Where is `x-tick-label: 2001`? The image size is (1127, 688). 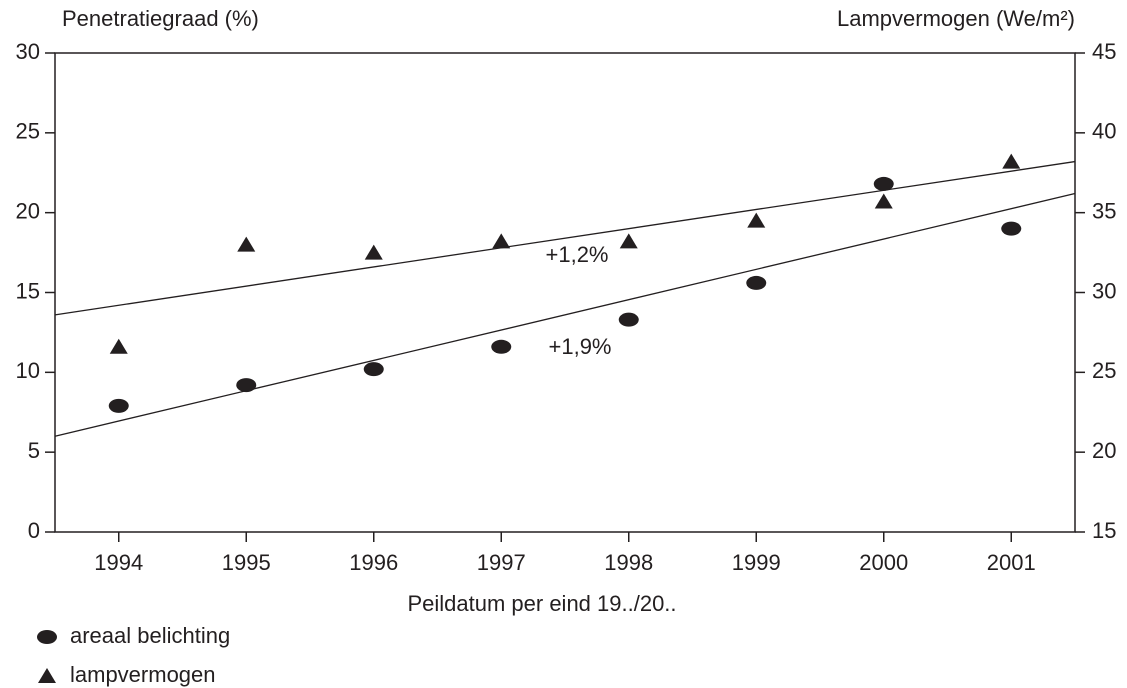 x-tick-label: 2001 is located at coordinates (1011, 562).